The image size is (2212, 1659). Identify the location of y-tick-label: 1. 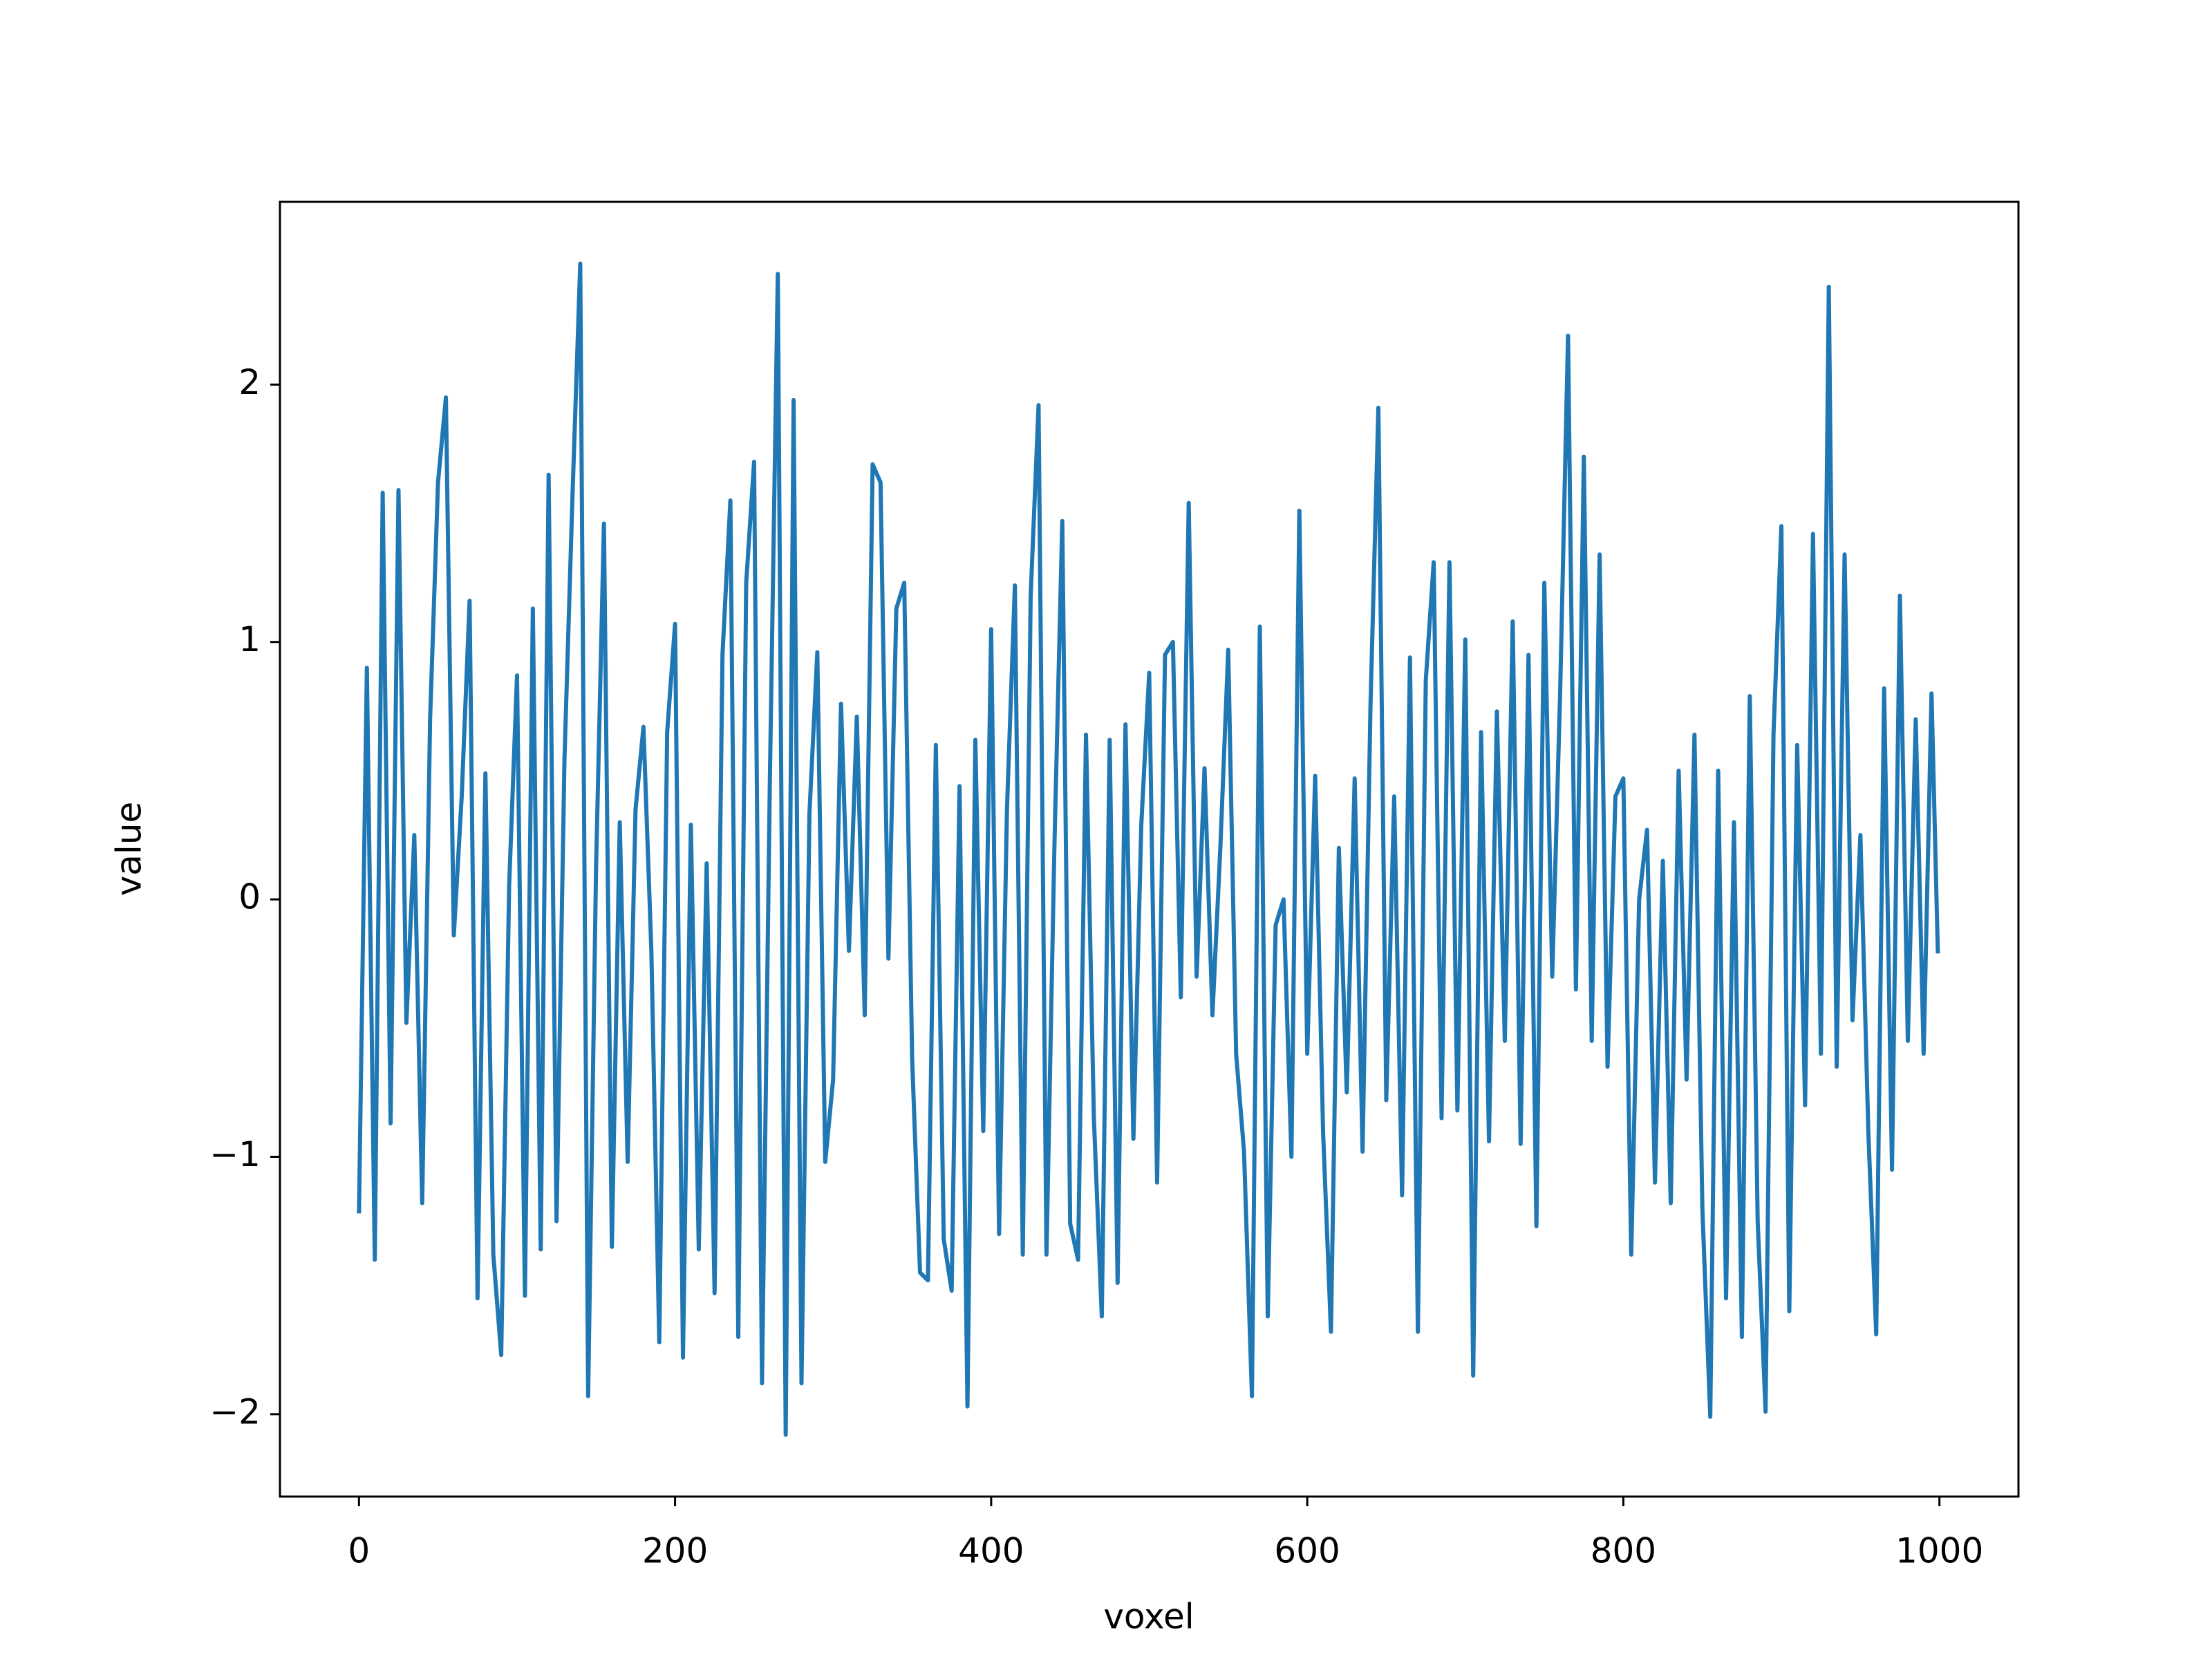
(249, 639).